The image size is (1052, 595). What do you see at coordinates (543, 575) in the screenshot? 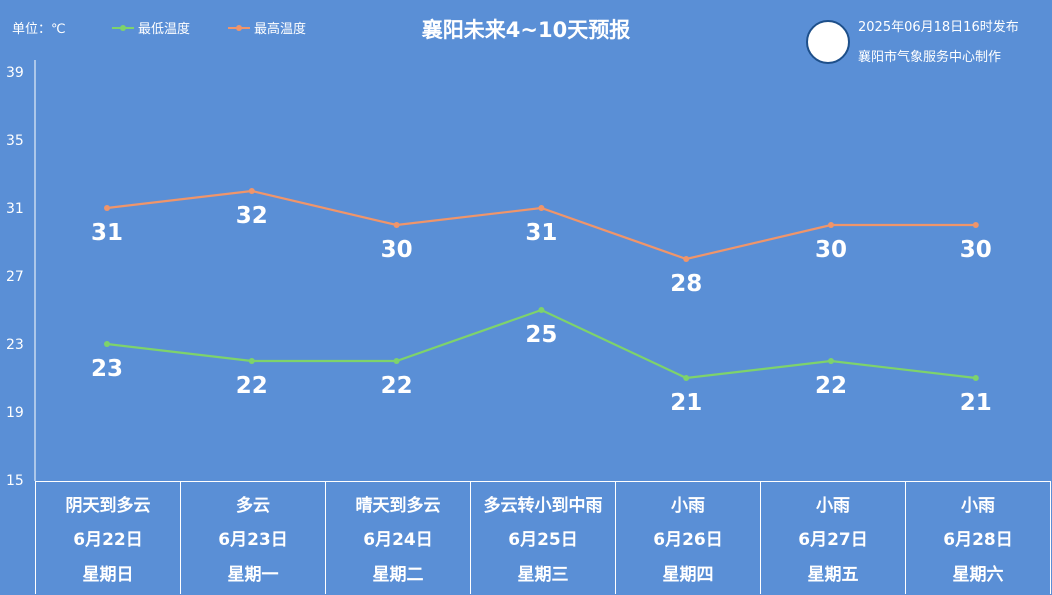
I see `weekday-label: 星期三` at bounding box center [543, 575].